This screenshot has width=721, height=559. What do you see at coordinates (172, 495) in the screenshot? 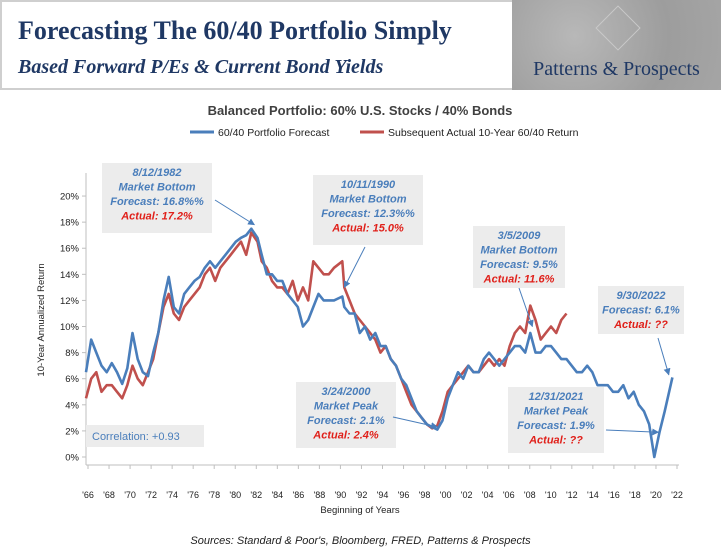
I see `x-tick-label: '74` at bounding box center [172, 495].